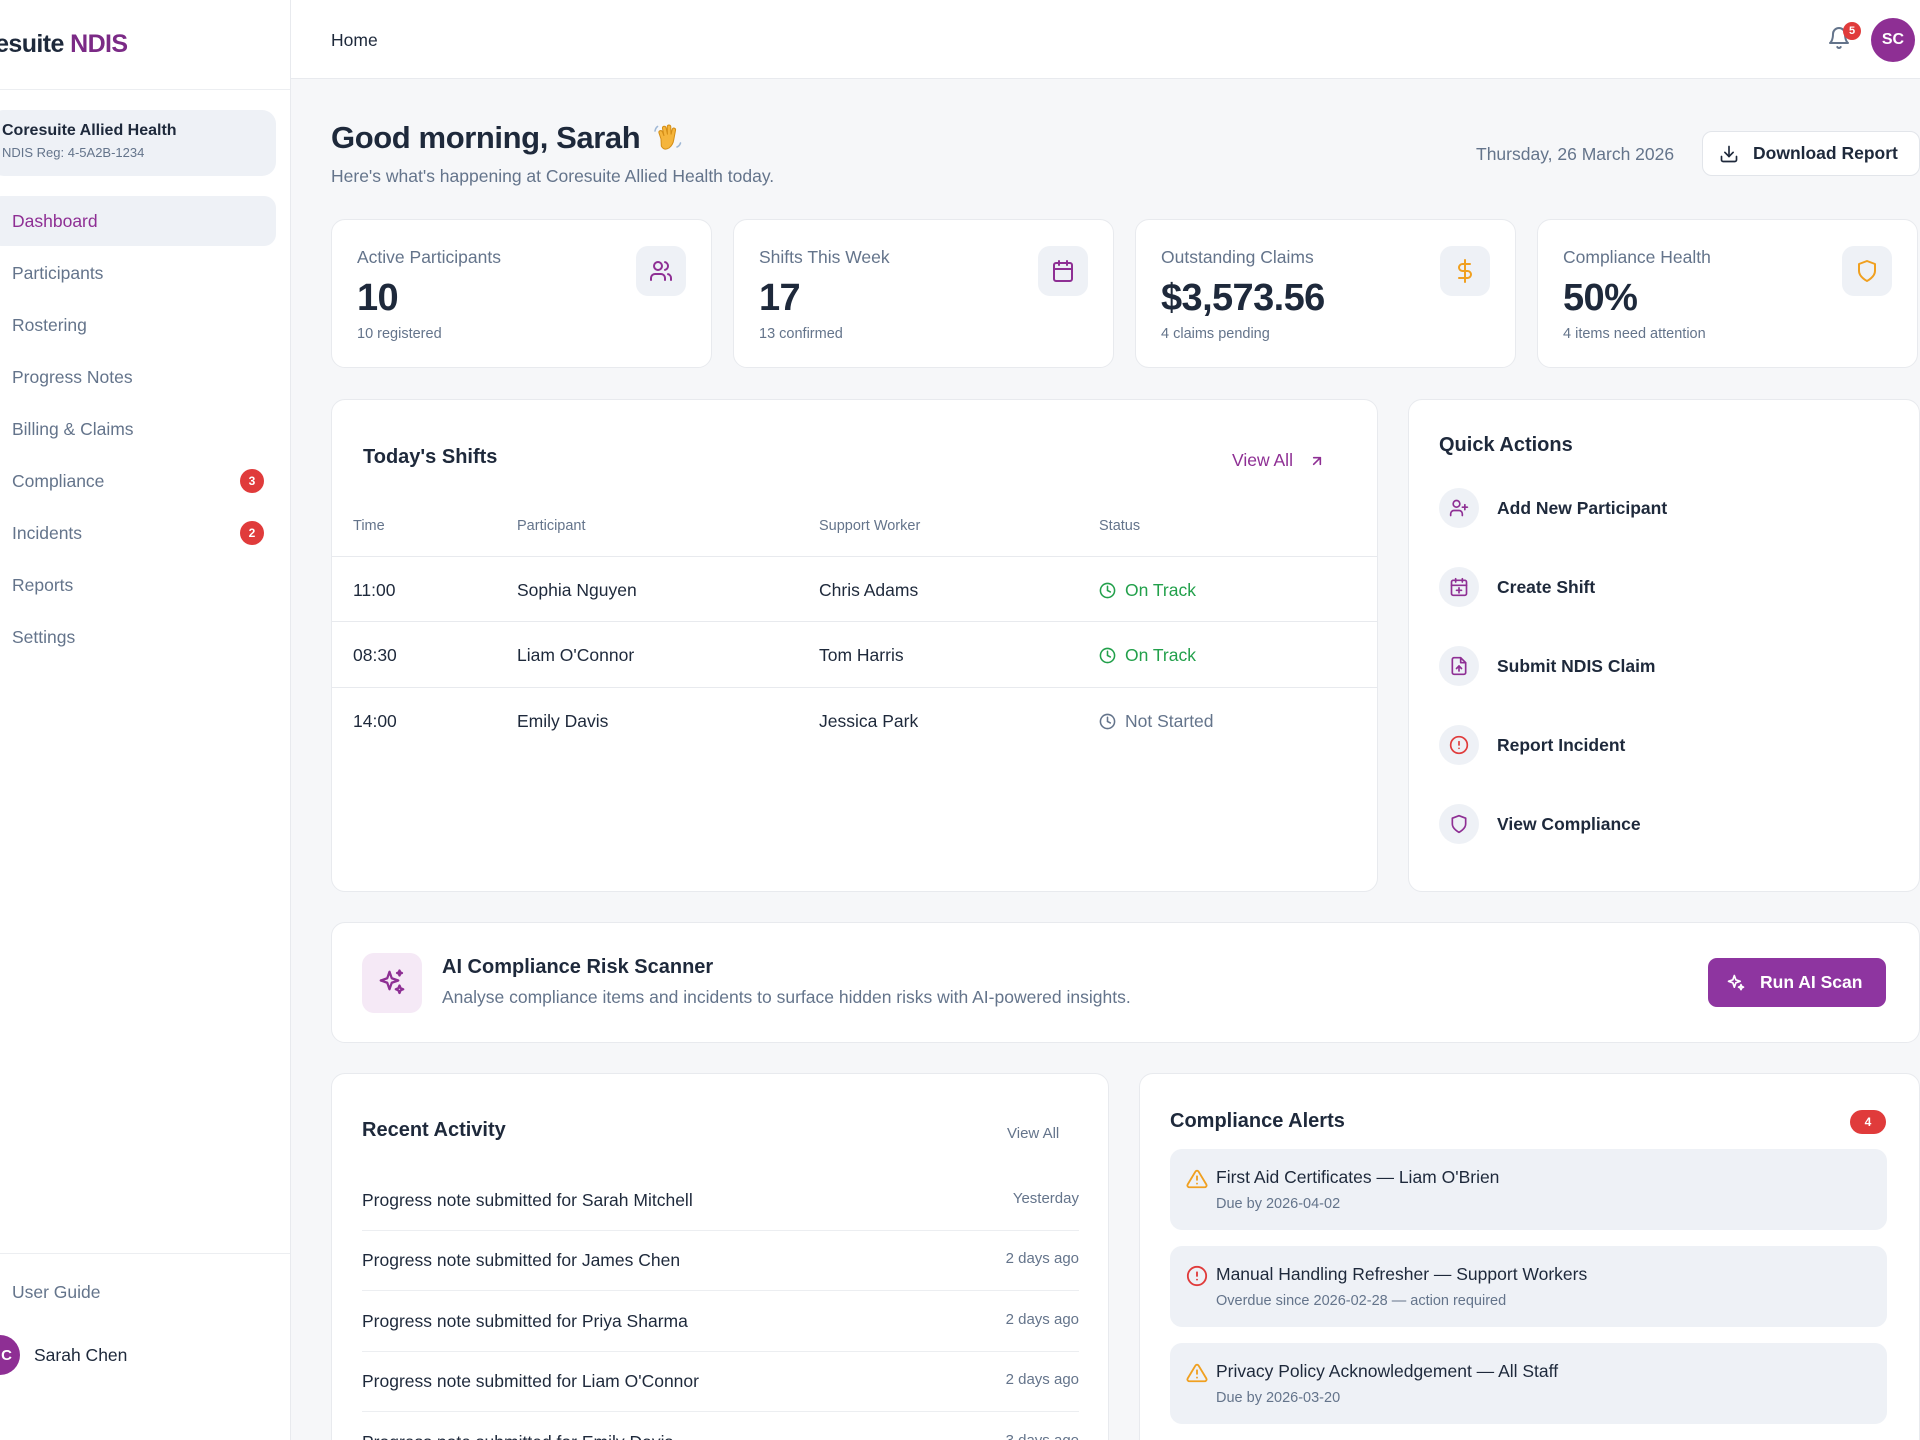  I want to click on quick-action-label: Add New Participant, so click(1582, 507).